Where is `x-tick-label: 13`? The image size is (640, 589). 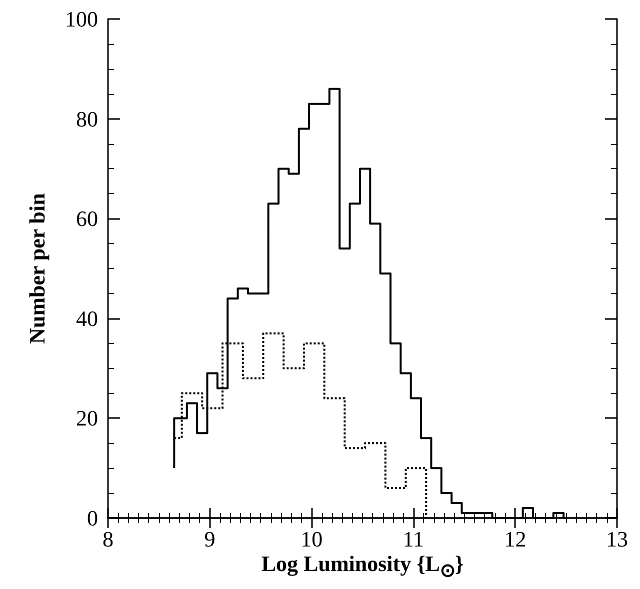
x-tick-label: 13 is located at coordinates (617, 539).